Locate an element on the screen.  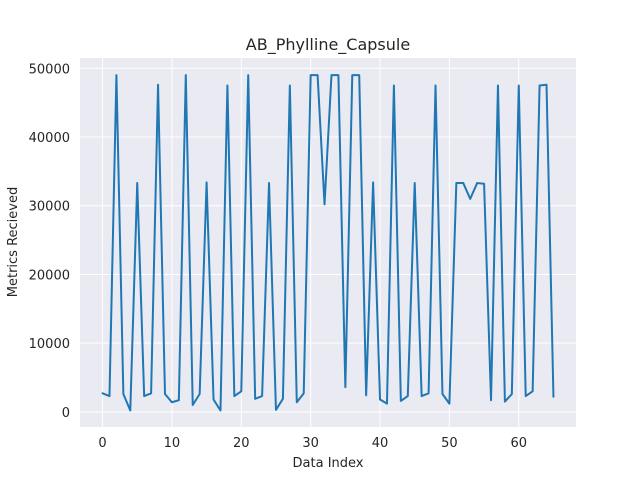
x-tick-label: 30 is located at coordinates (310, 443).